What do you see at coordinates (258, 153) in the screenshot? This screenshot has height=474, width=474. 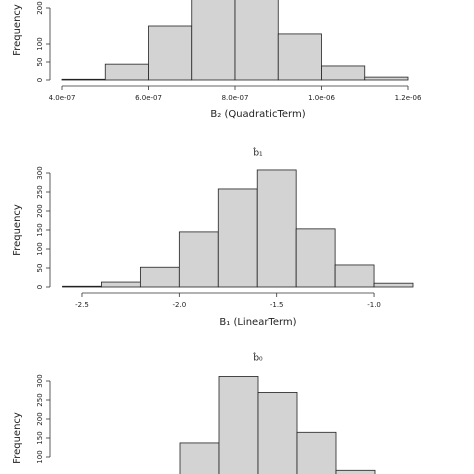 I see `chart-title: b̂₁` at bounding box center [258, 153].